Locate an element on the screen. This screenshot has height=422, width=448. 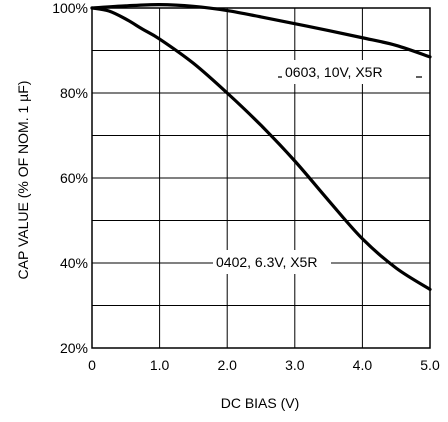
y-axis-label: CAP VALUE (% OF NOM. 1 µF) is located at coordinates (23, 180).